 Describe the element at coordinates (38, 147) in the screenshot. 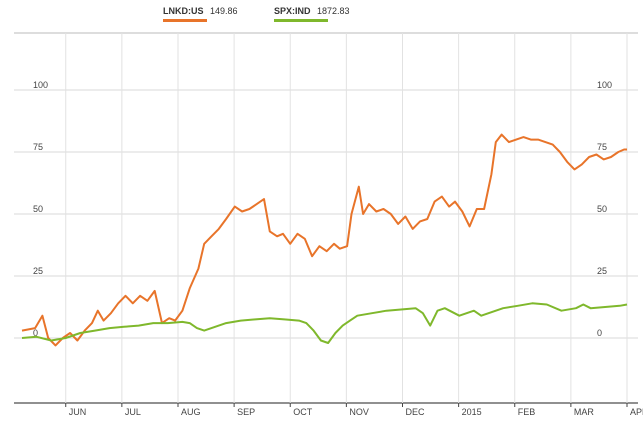

I see `y-tick-left-75: 75` at that location.